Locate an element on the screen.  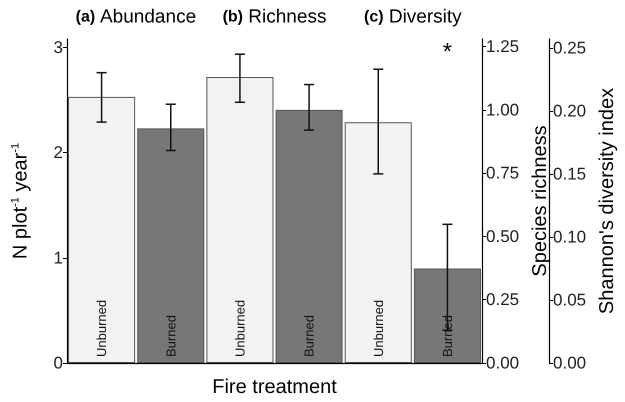
y-tick-label: 3 is located at coordinates (58, 47).